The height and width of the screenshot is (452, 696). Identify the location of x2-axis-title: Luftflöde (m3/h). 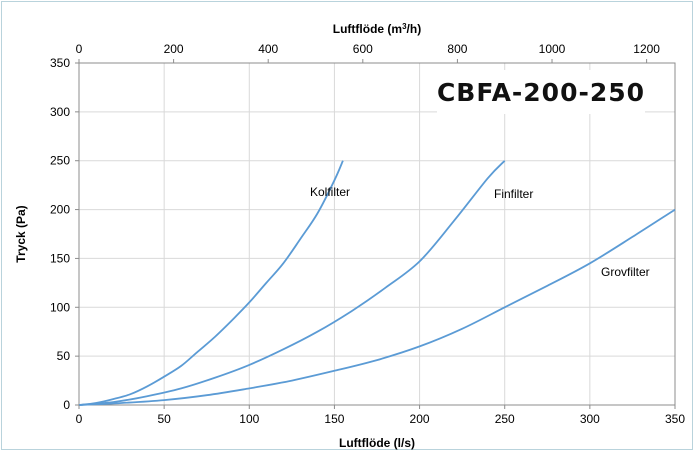
(377, 29).